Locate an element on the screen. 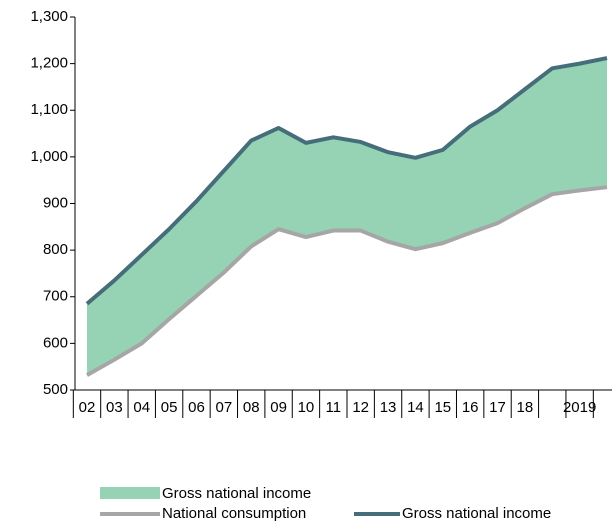 The height and width of the screenshot is (526, 614). y-tick-label: 600 is located at coordinates (55, 342).